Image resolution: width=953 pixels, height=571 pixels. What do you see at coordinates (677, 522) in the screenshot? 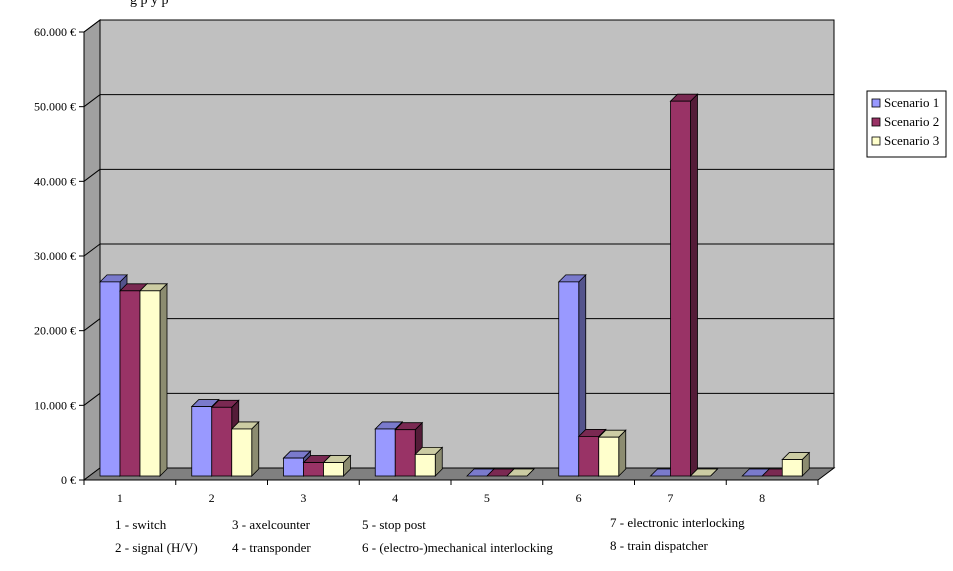
I see `note-electronic-interlocking: 7 - electronic interlocking` at bounding box center [677, 522].